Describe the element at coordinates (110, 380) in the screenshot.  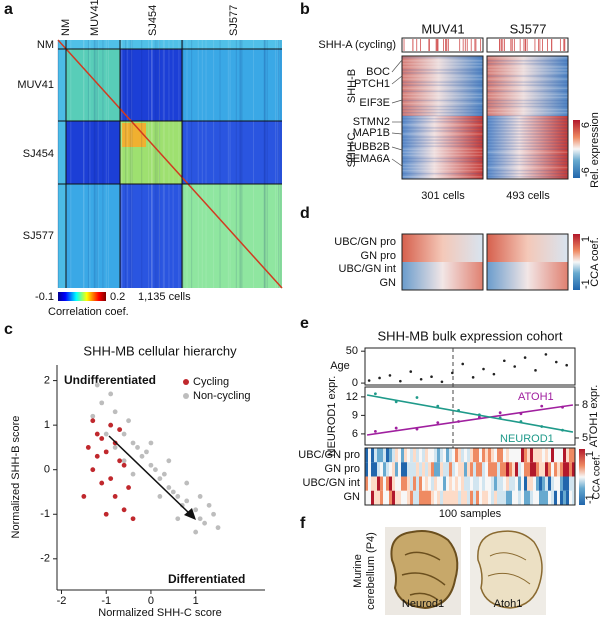
I see `annotation: Undifferentiated` at that location.